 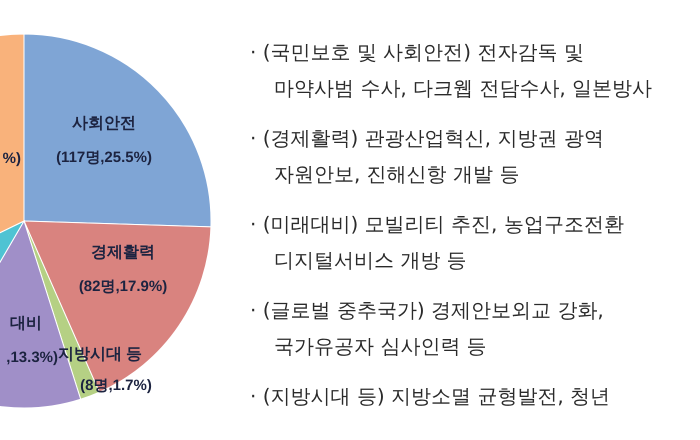 I want to click on slice-label: 경제활력, so click(x=123, y=252).